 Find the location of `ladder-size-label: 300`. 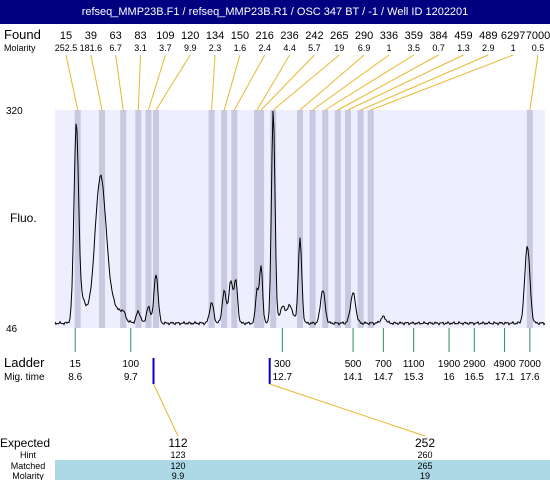

ladder-size-label: 300 is located at coordinates (282, 364).